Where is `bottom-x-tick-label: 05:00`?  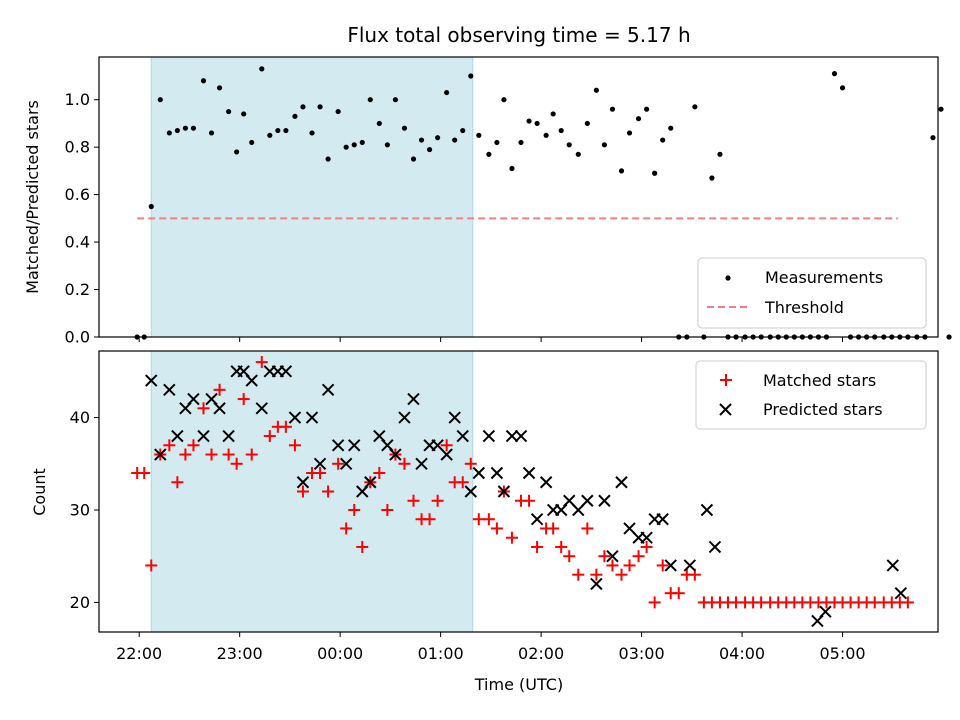
bottom-x-tick-label: 05:00 is located at coordinates (842, 653).